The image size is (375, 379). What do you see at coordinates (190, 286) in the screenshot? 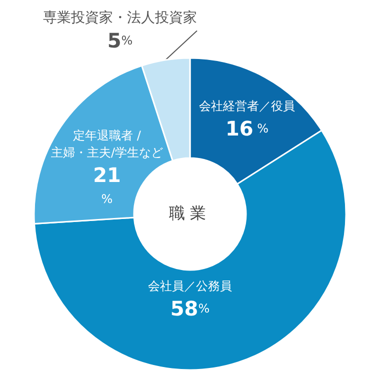
I see `slice-label: 会社員／公務員` at bounding box center [190, 286].